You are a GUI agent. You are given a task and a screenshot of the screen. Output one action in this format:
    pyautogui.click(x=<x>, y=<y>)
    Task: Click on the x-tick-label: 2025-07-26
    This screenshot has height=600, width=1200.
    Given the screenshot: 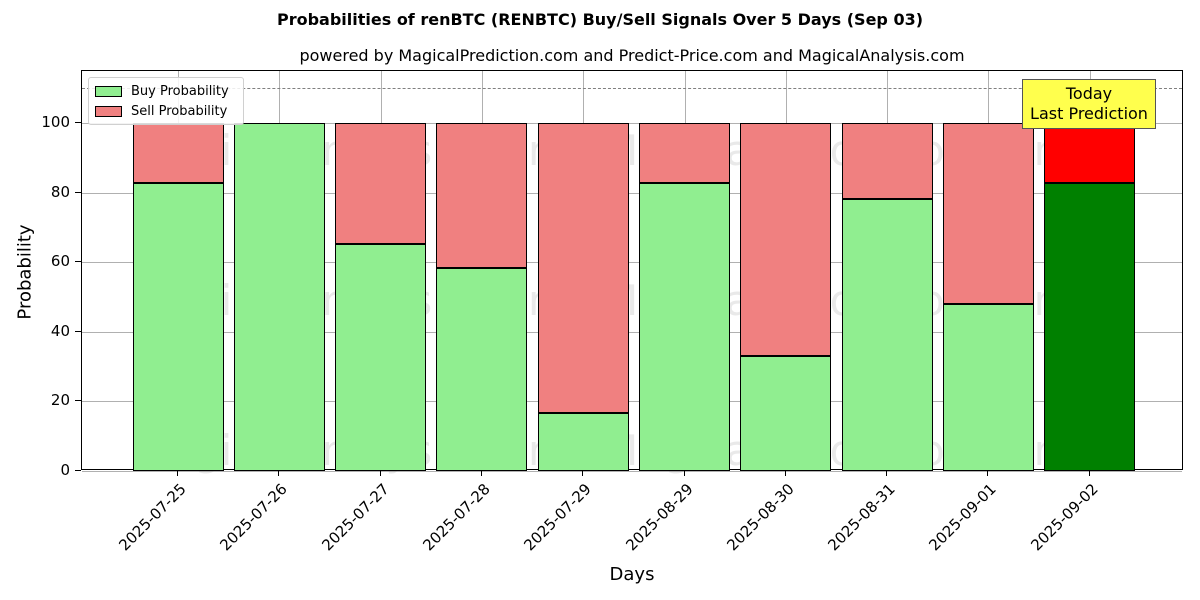 What is the action you would take?
    pyautogui.click(x=254, y=517)
    